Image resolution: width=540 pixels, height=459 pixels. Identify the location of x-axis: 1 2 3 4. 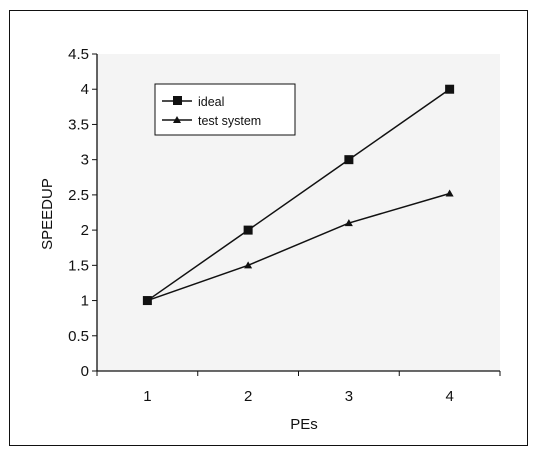
(298, 387).